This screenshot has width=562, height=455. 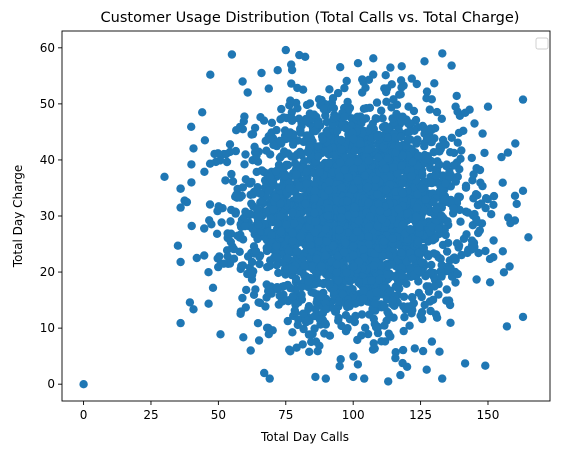 I want to click on x-tick-label: 75, so click(x=285, y=415).